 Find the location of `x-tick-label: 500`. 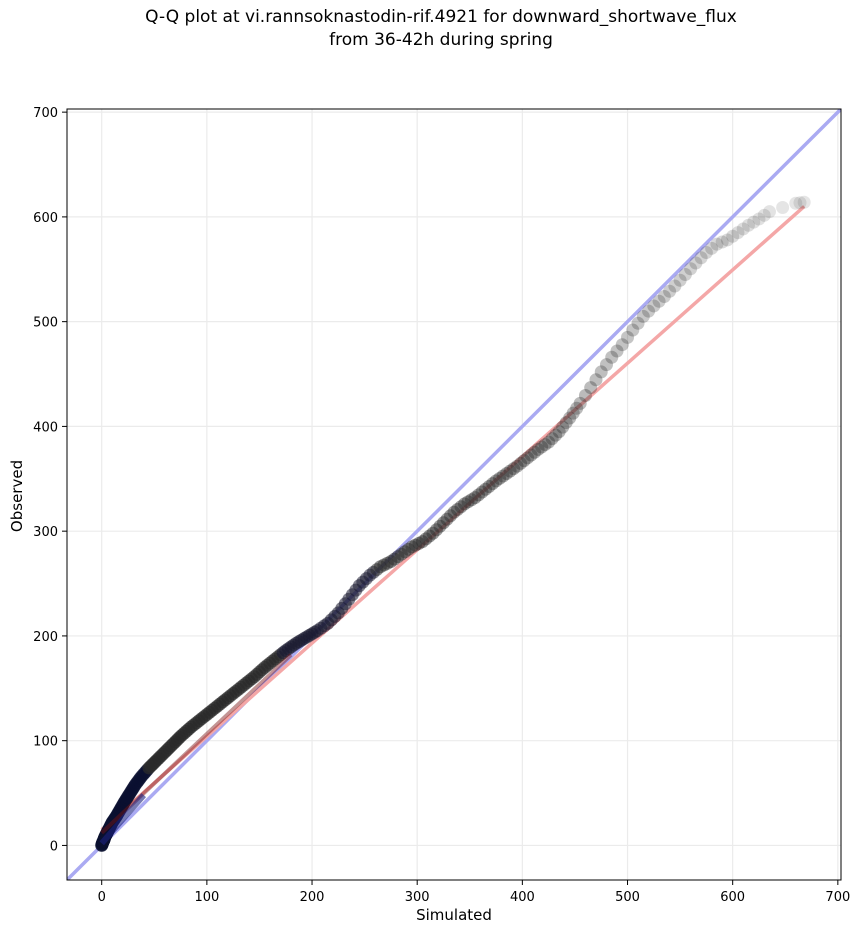

x-tick-label: 500 is located at coordinates (627, 897).